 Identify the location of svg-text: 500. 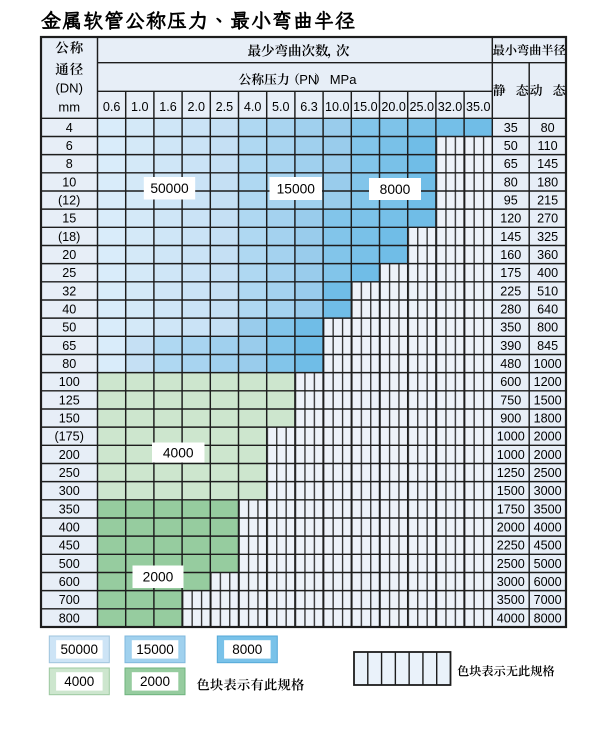
(69, 564).